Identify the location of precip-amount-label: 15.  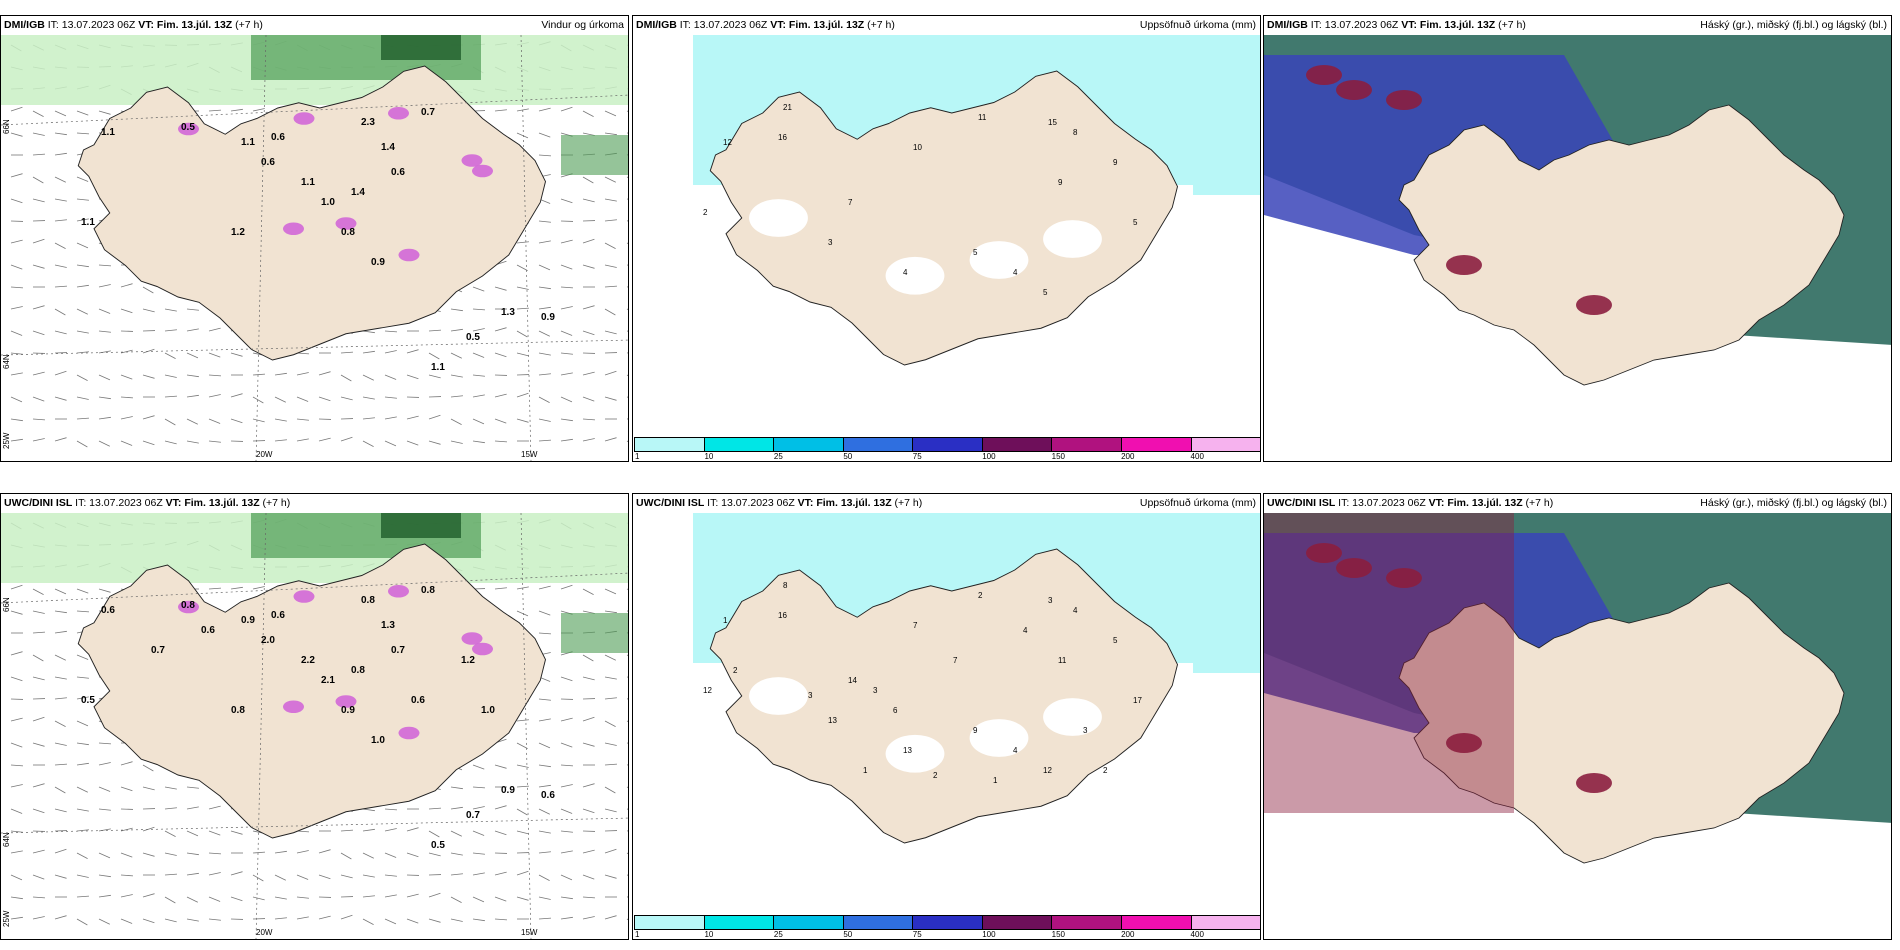
(1052, 122).